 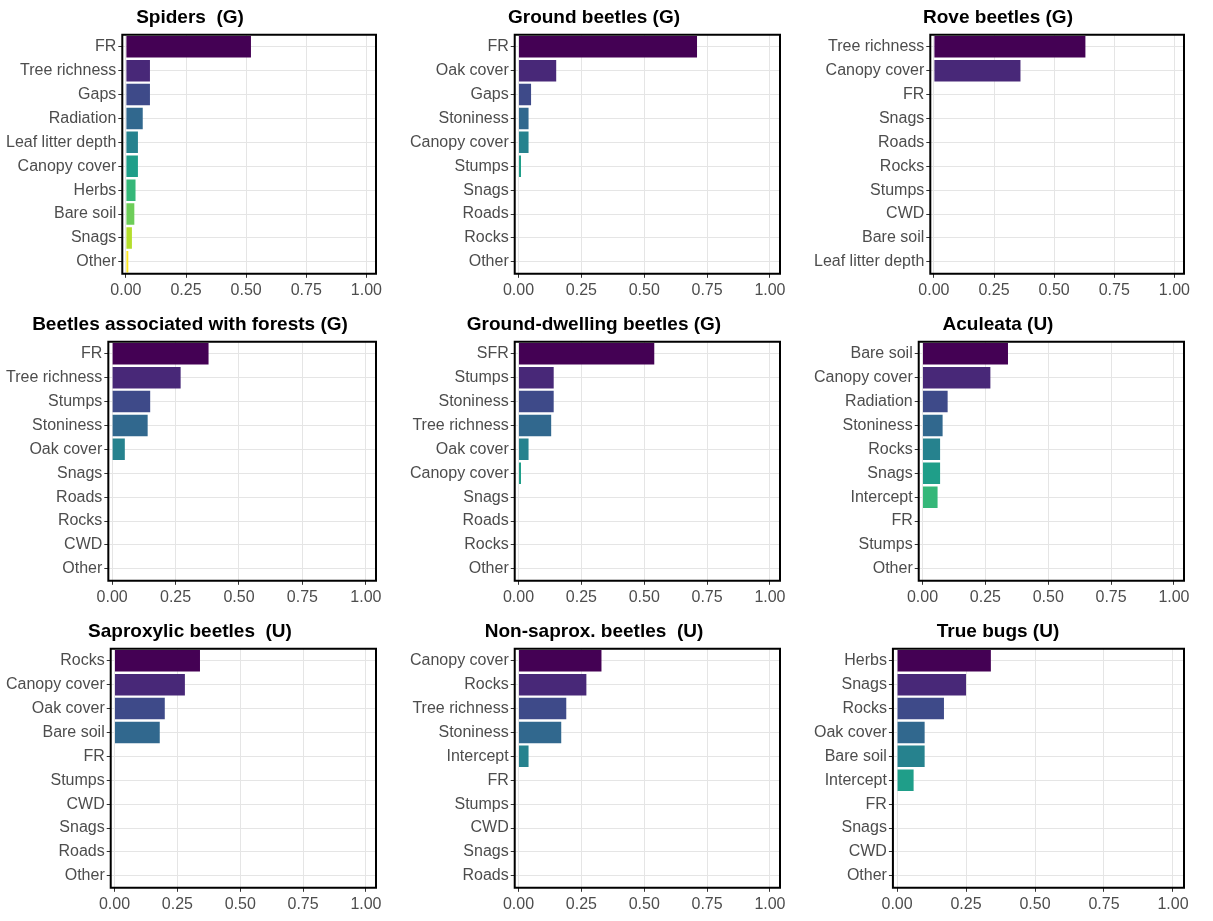 I want to click on chart-title: Saproxylic beetles (U), so click(x=190, y=630).